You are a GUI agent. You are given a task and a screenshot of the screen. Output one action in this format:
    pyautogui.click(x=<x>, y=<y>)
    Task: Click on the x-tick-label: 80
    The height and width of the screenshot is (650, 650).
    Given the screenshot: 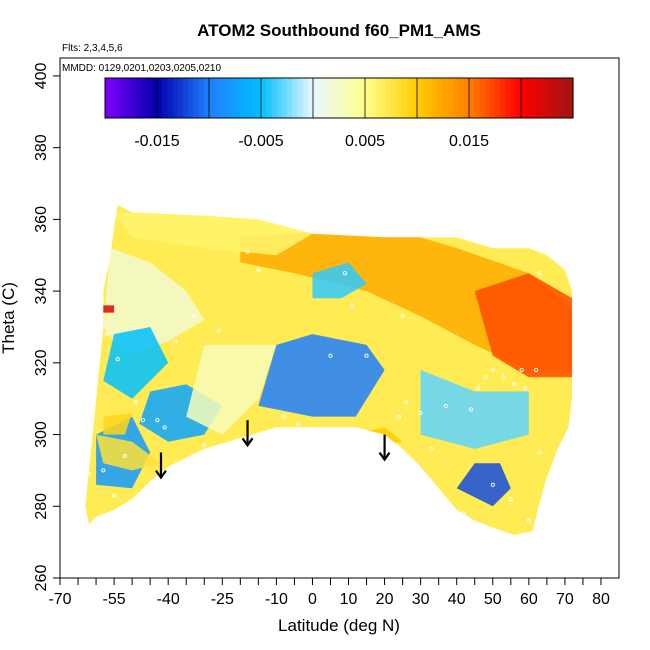 What is the action you would take?
    pyautogui.click(x=601, y=599)
    